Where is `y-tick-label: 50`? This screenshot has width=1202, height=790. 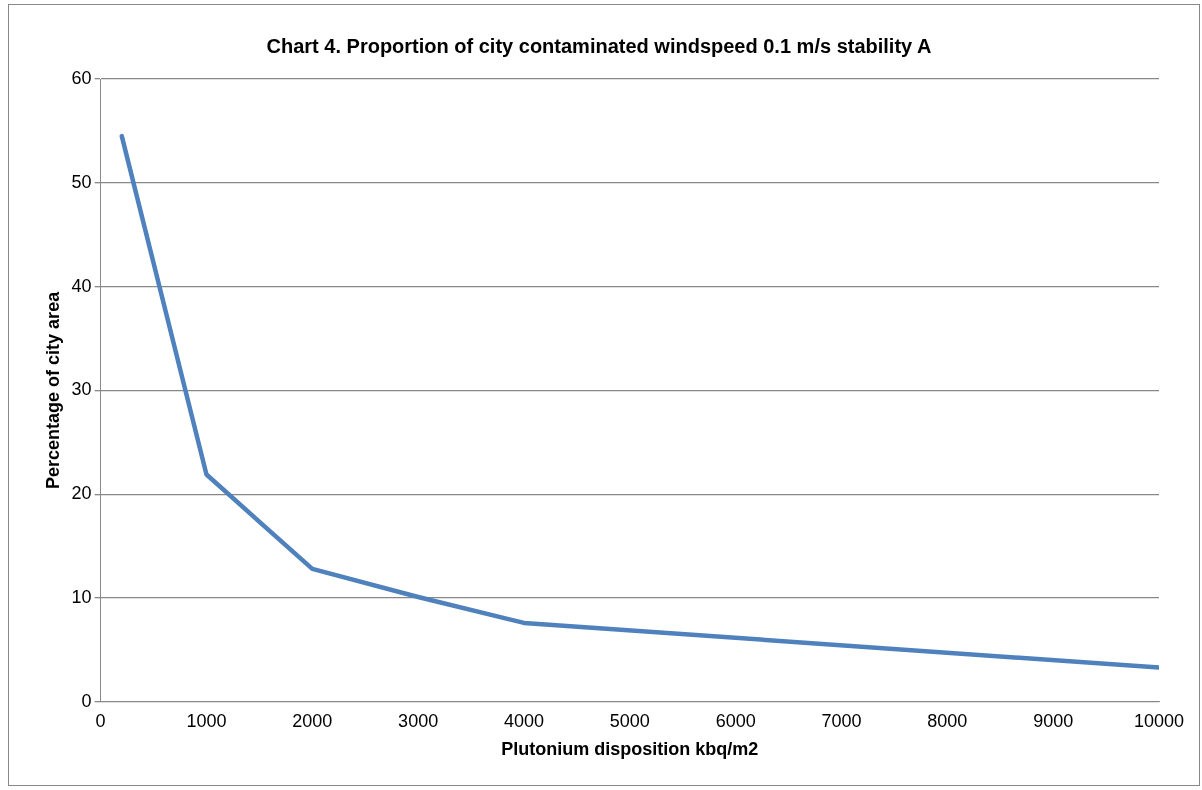 y-tick-label: 50 is located at coordinates (81, 181).